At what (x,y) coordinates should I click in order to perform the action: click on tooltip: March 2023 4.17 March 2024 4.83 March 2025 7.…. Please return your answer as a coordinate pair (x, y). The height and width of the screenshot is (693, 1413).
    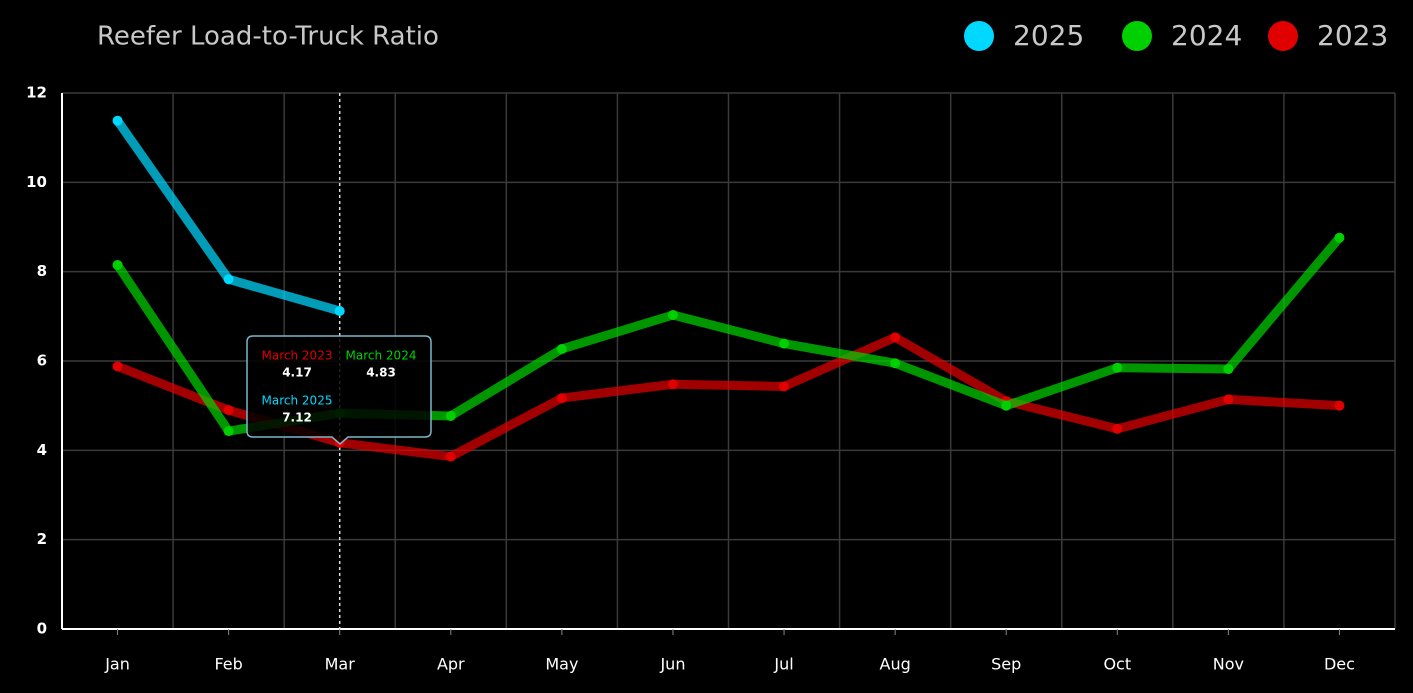
    Looking at the image, I should click on (339, 390).